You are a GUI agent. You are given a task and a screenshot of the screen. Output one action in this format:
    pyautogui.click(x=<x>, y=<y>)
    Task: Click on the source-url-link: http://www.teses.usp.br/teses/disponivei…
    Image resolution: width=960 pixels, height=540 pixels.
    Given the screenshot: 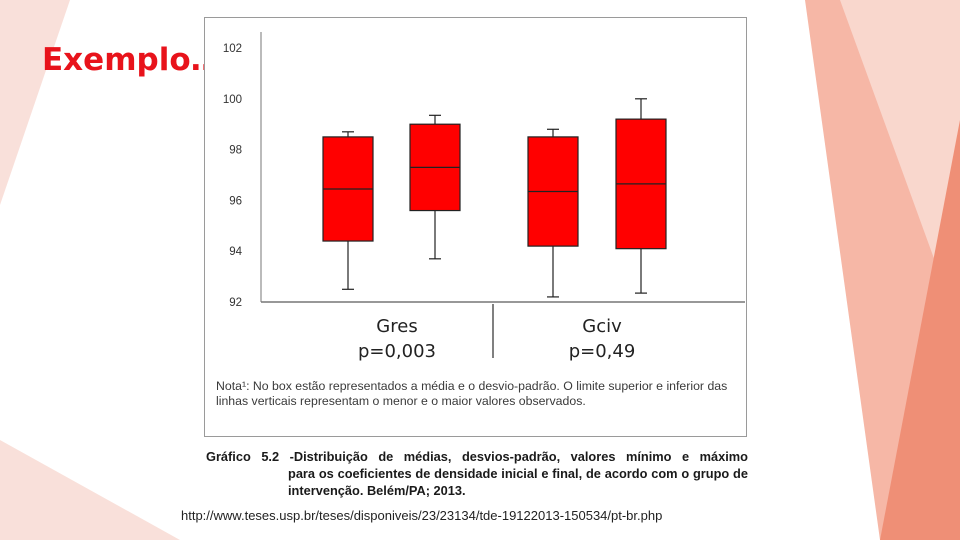 What is the action you would take?
    pyautogui.click(x=422, y=515)
    